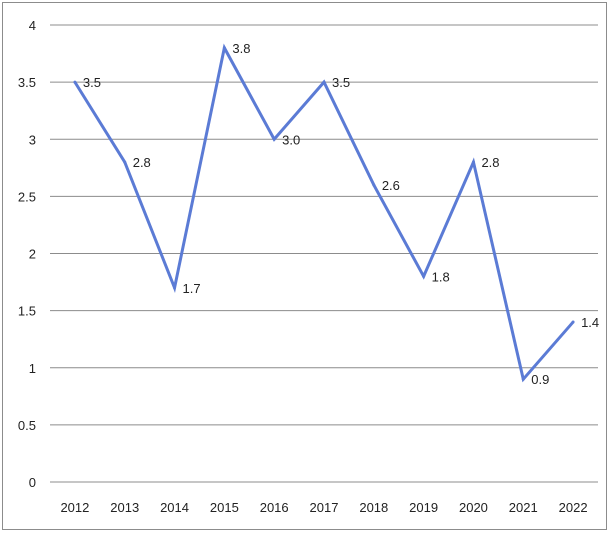 This screenshot has height=535, width=611. What do you see at coordinates (573, 507) in the screenshot?
I see `x-tick-label: 2022` at bounding box center [573, 507].